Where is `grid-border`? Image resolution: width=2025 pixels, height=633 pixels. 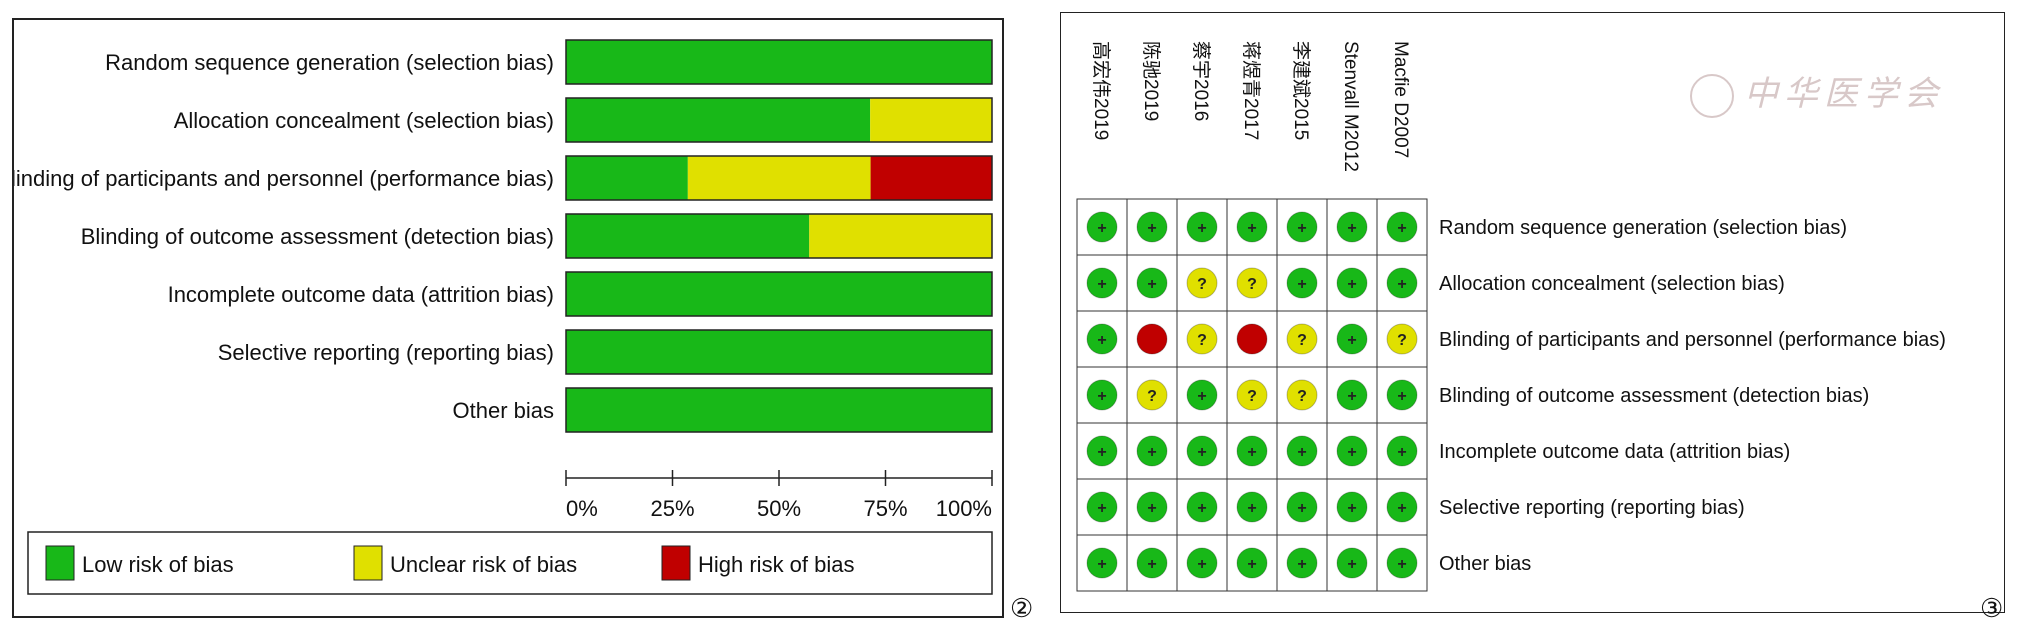
grid-border is located at coordinates (1252, 395).